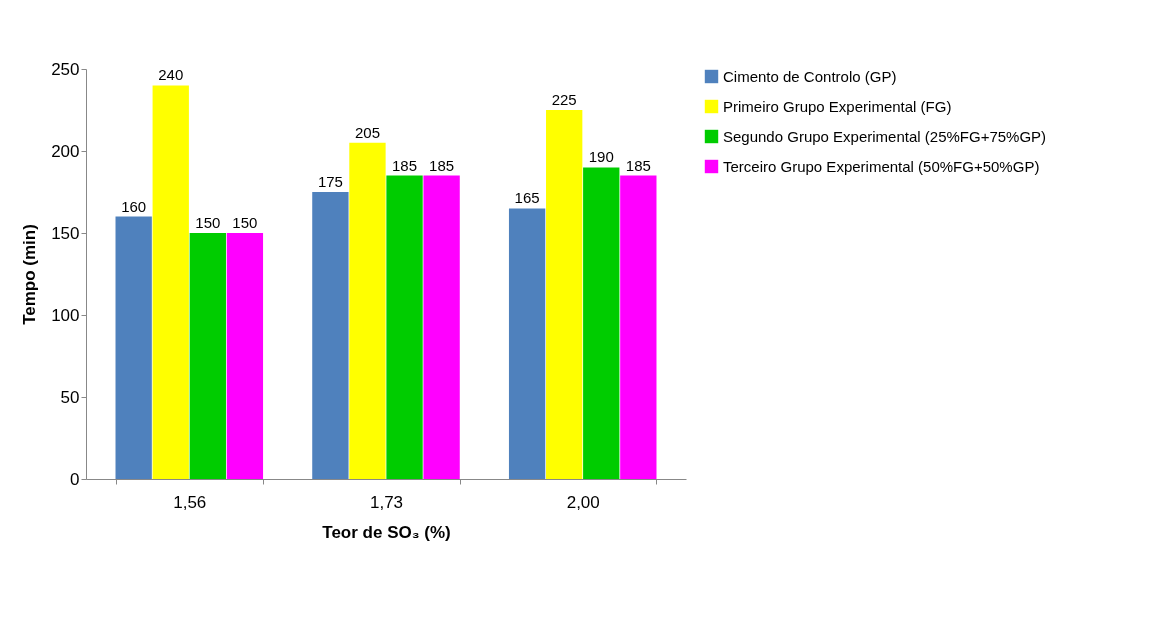  I want to click on data-label: 165, so click(527, 198).